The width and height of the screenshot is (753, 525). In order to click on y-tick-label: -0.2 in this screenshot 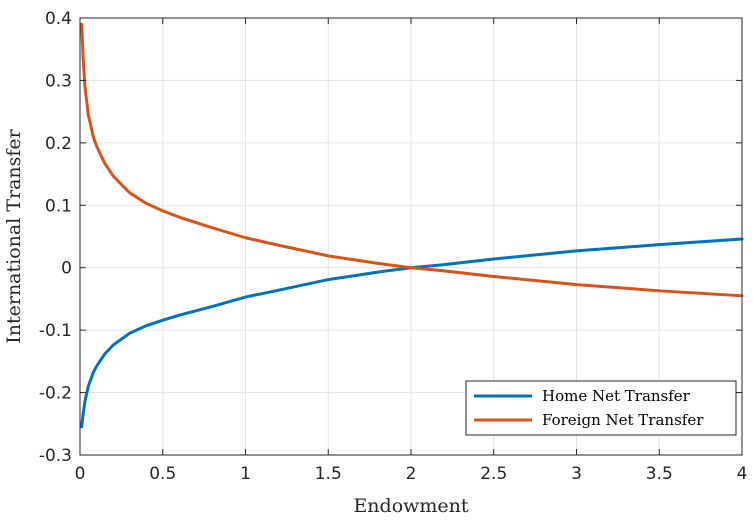, I will do `click(55, 394)`.